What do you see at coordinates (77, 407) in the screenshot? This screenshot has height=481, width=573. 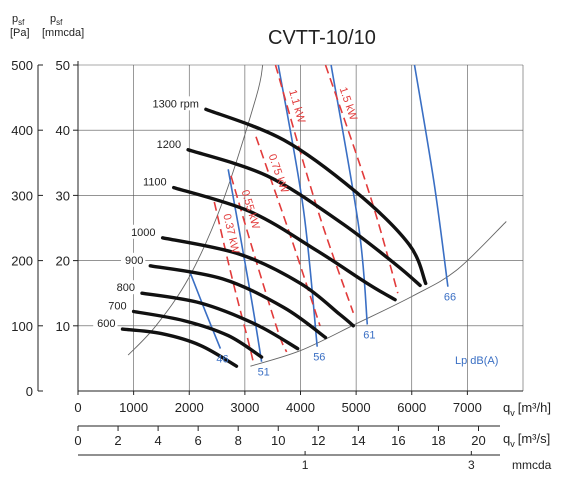 I see `x-tick-label-m3h: 0` at bounding box center [77, 407].